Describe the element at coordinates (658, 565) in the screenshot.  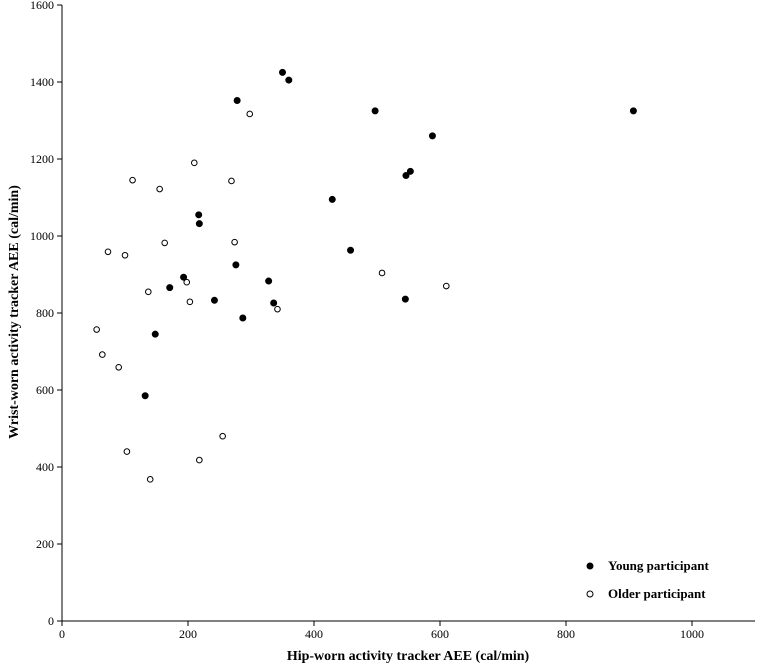
I see `legend-young-label: Young participant` at that location.